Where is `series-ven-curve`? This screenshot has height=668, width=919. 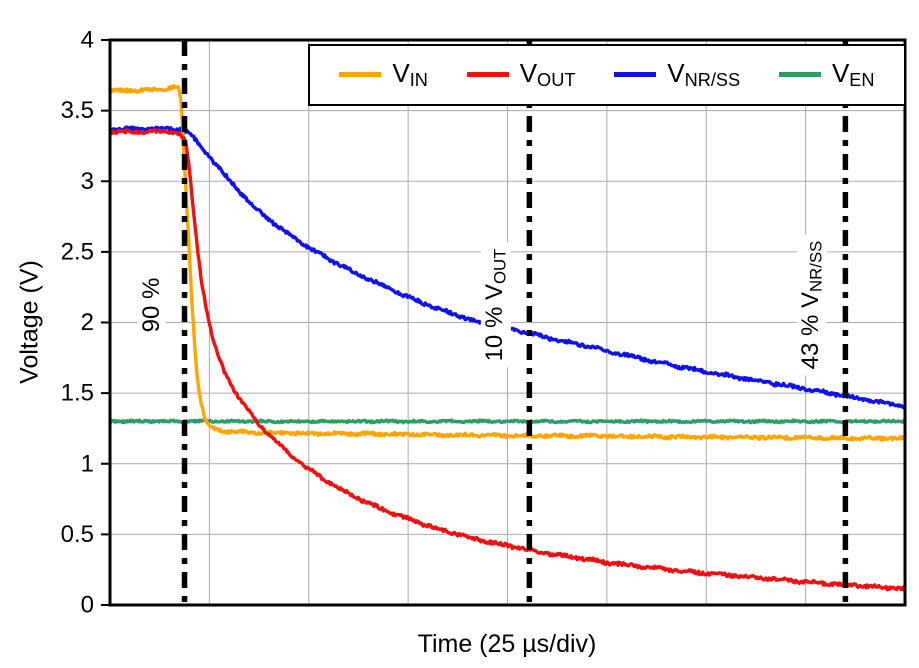 series-ven-curve is located at coordinates (507, 421).